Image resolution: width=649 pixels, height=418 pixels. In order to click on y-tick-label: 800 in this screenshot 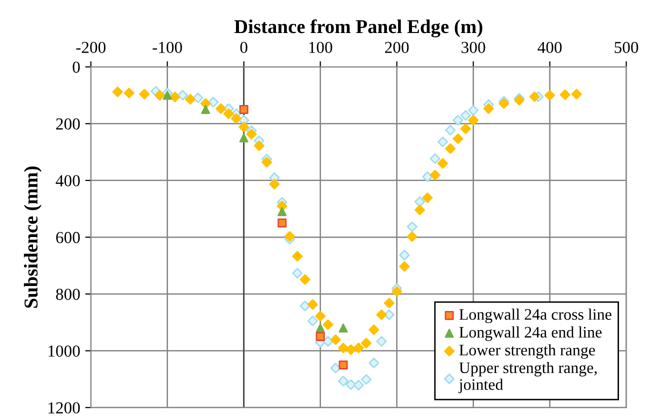, I will do `click(68, 294)`.